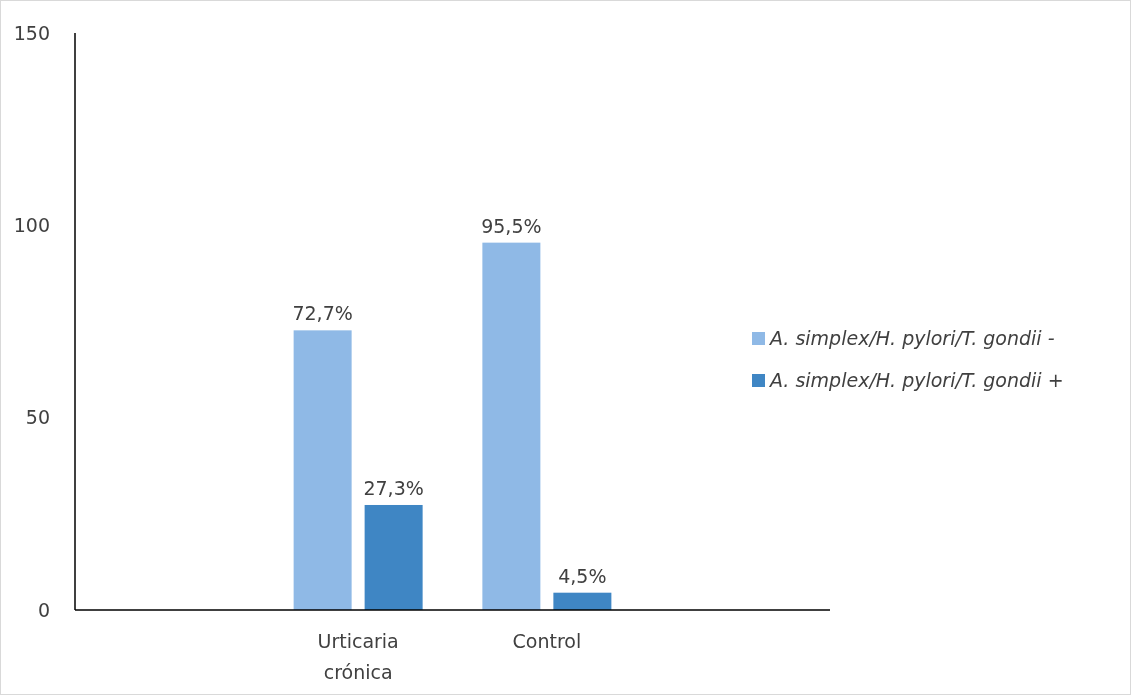  I want to click on data-label: 95,5%, so click(511, 225).